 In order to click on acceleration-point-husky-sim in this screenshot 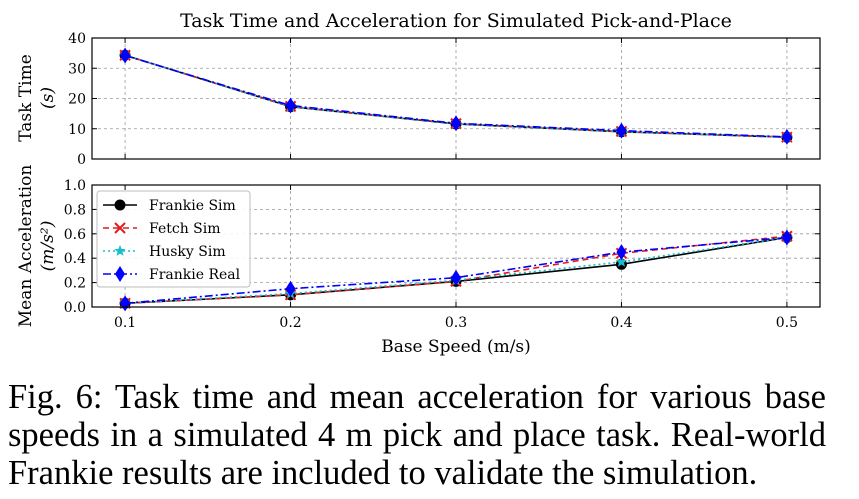, I will do `click(621, 261)`.